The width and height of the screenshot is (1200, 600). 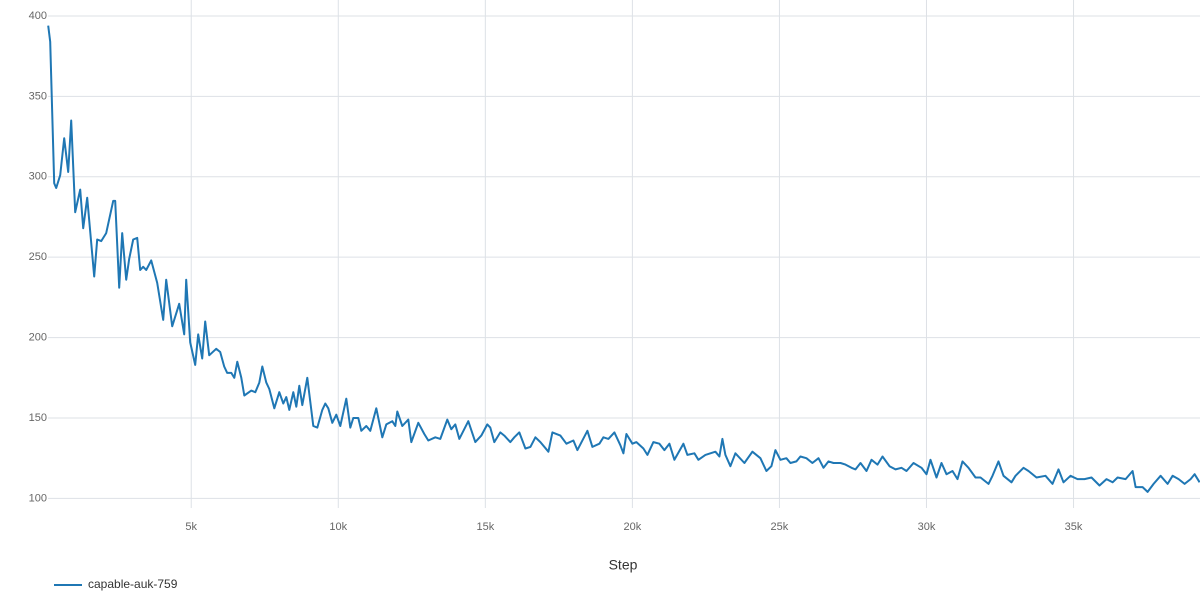 I want to click on y-tick-label: 250, so click(x=38, y=257).